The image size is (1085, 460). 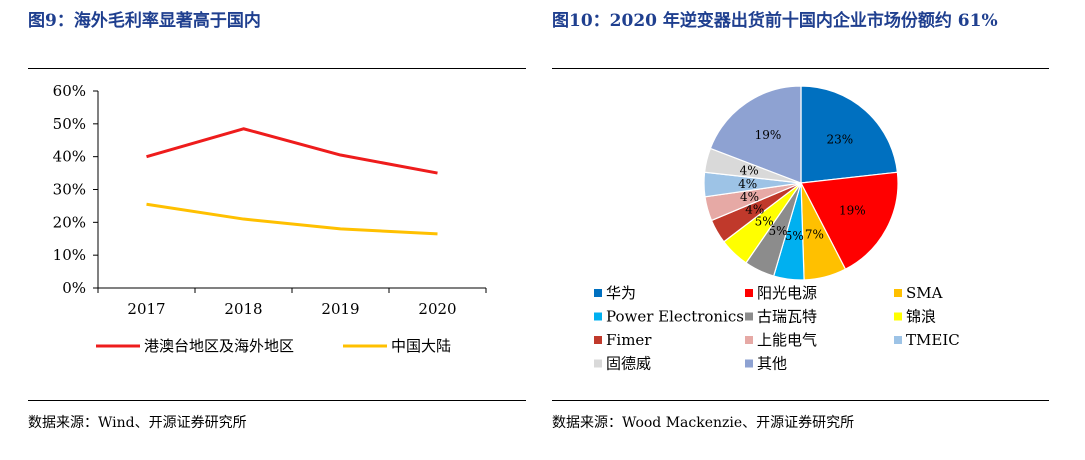 What do you see at coordinates (146, 309) in the screenshot?
I see `x-tick-label: 2017` at bounding box center [146, 309].